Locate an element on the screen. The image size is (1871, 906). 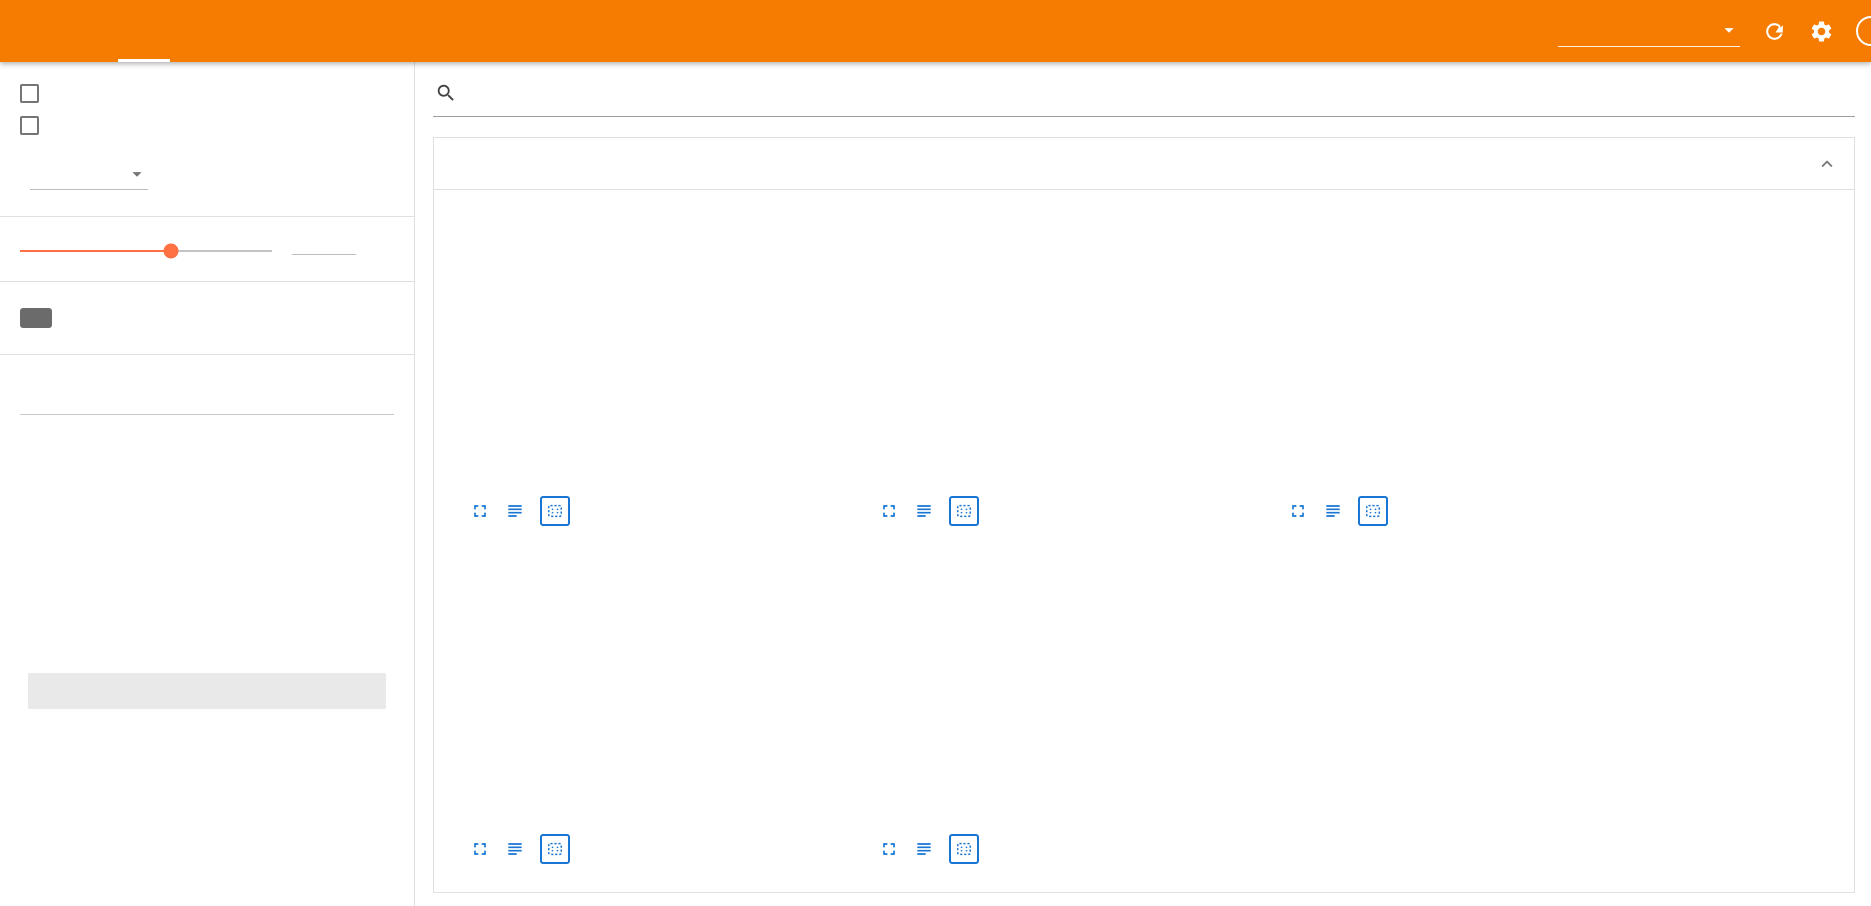
axis-wall-button is located at coordinates (112, 318).